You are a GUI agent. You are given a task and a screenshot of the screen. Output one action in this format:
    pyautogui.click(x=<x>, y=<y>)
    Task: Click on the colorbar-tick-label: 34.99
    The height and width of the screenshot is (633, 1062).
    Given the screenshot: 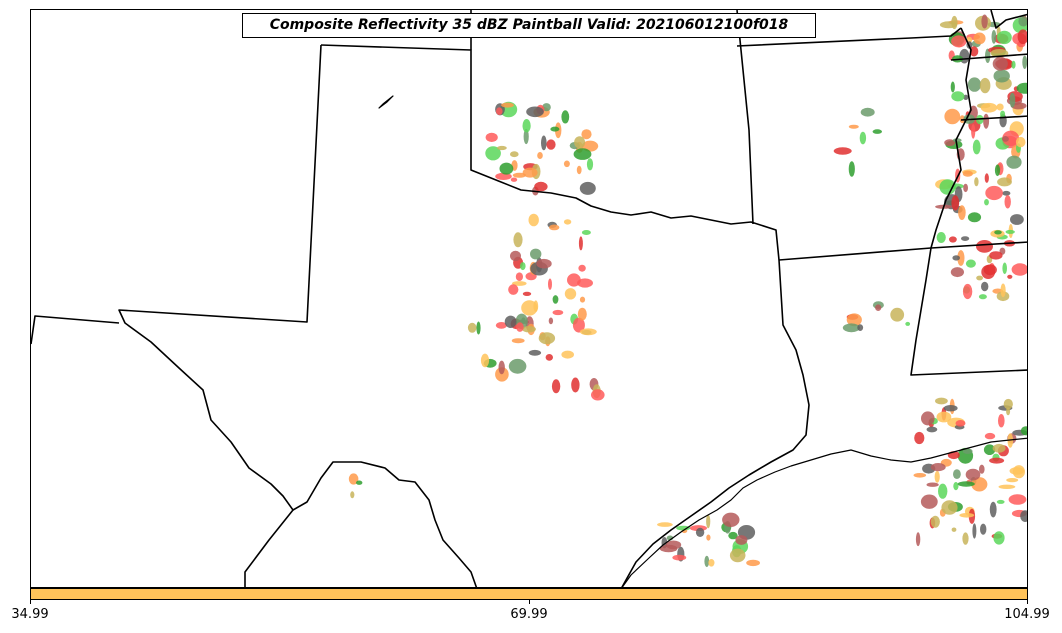 What is the action you would take?
    pyautogui.click(x=30, y=614)
    